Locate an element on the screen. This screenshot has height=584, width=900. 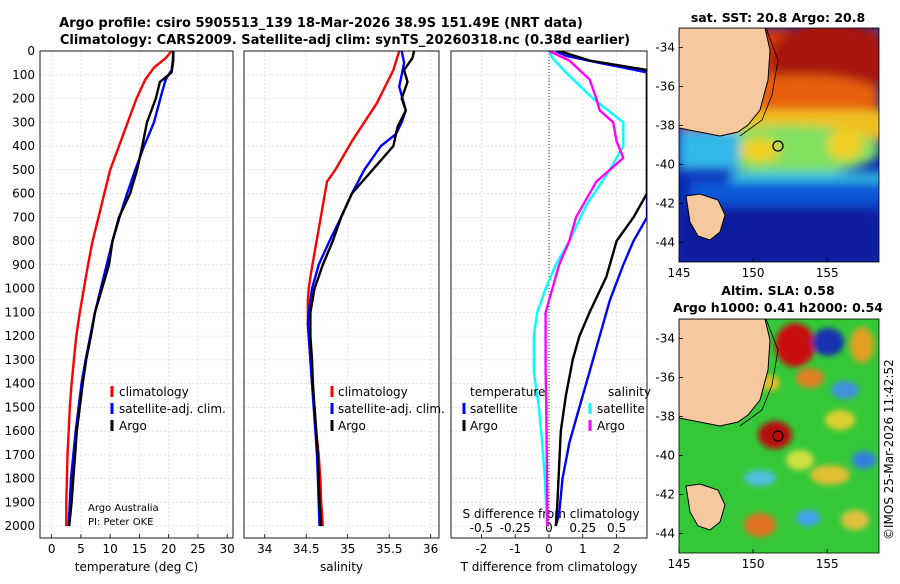
top-x-tick-label: 0.5 is located at coordinates (616, 528).